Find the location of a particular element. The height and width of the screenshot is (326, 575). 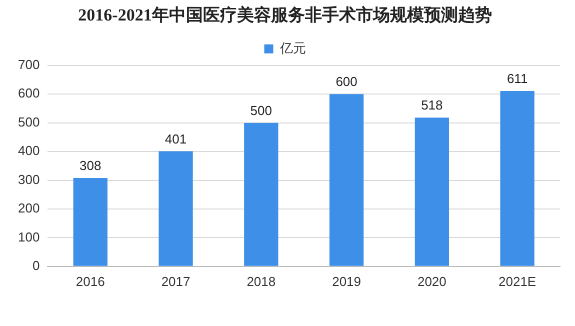

data-label: 518 is located at coordinates (432, 105).